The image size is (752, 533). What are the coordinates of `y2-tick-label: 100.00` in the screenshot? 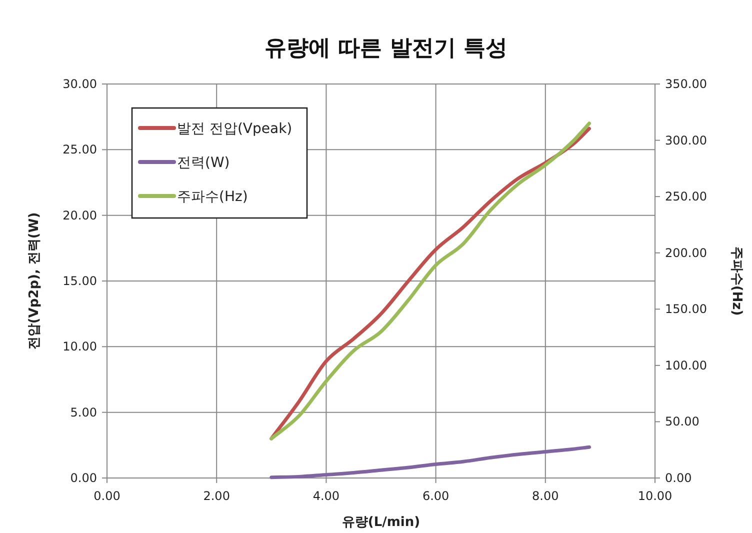 It's located at (686, 365).